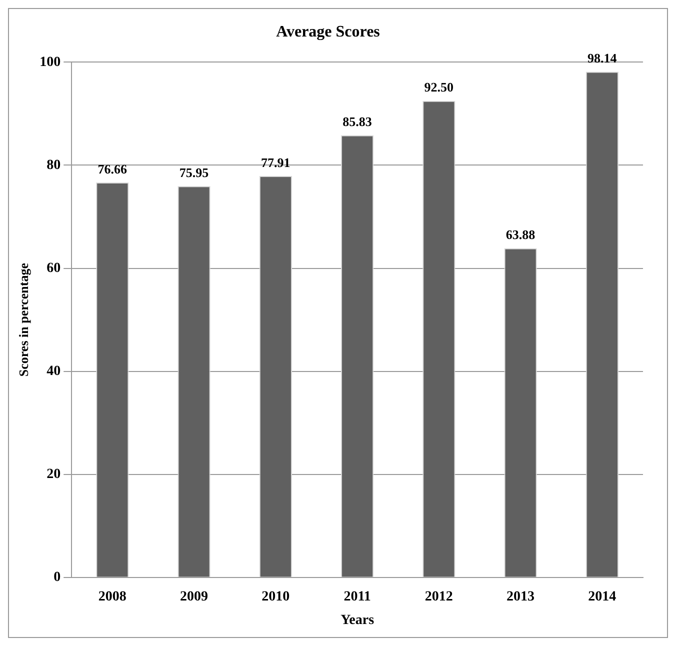 Image resolution: width=686 pixels, height=659 pixels. Describe the element at coordinates (602, 596) in the screenshot. I see `x-tick-label: 2014` at that location.